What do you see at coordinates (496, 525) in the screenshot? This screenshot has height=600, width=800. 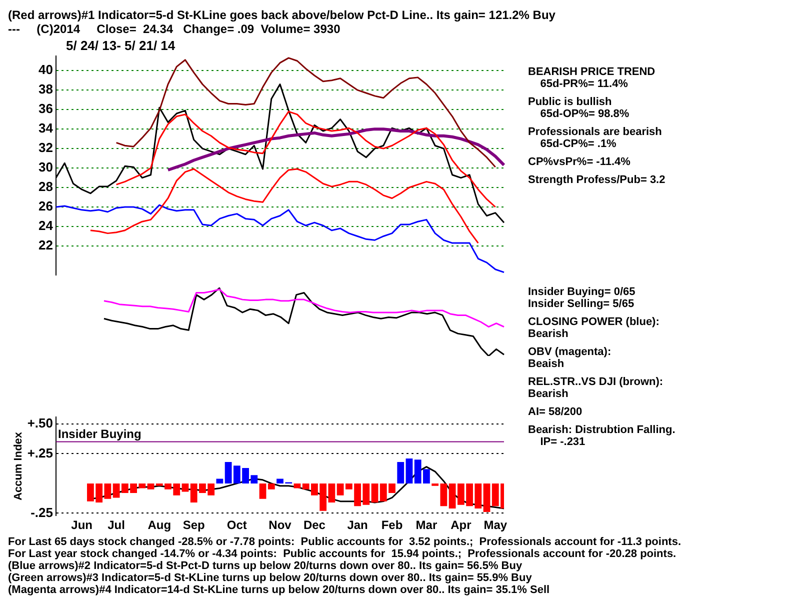 I see `x-tick-label: May` at bounding box center [496, 525].